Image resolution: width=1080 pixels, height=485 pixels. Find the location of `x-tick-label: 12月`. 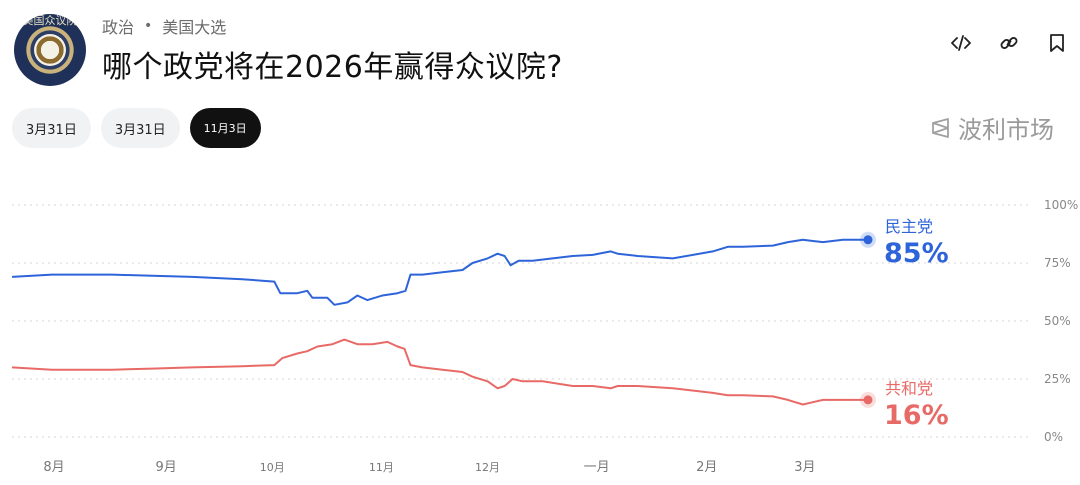

x-tick-label: 12月 is located at coordinates (487, 467).